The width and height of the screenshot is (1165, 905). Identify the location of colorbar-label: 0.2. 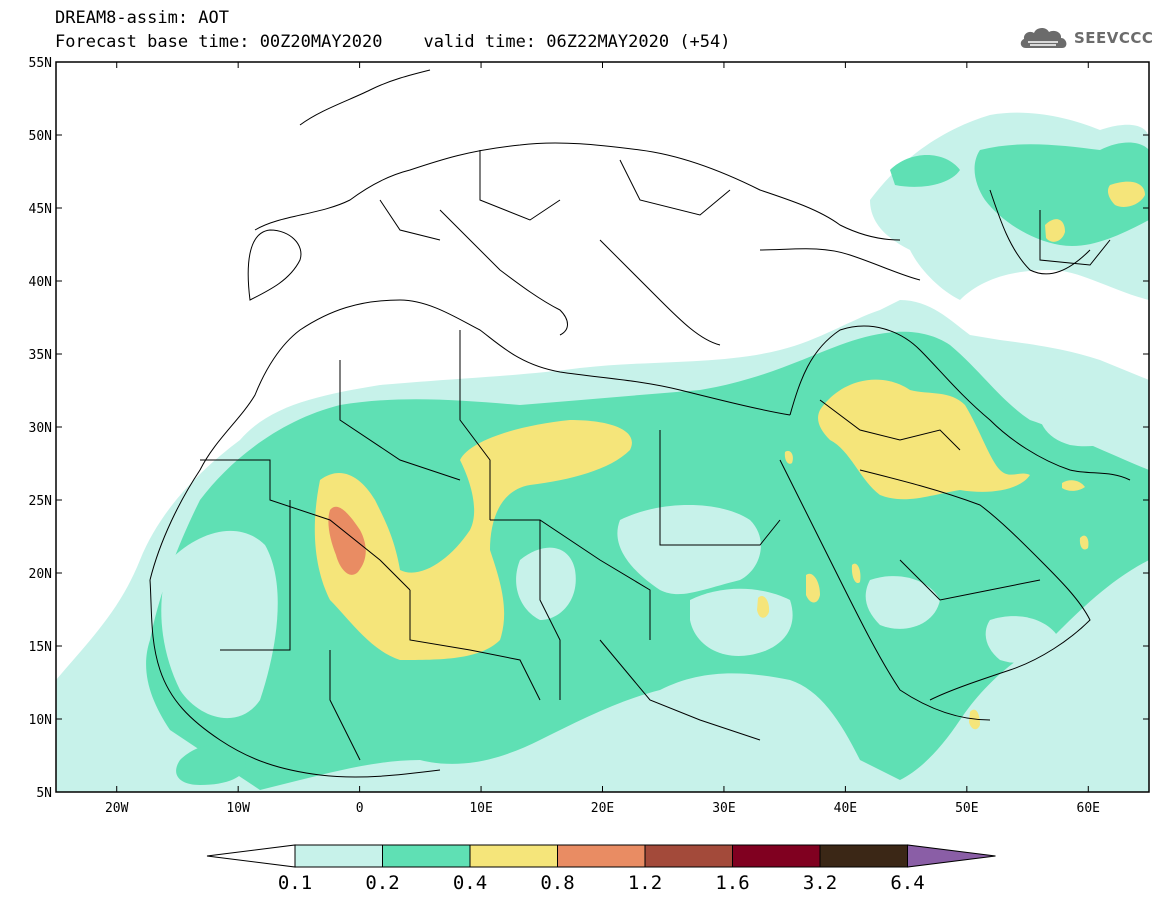
(382, 883).